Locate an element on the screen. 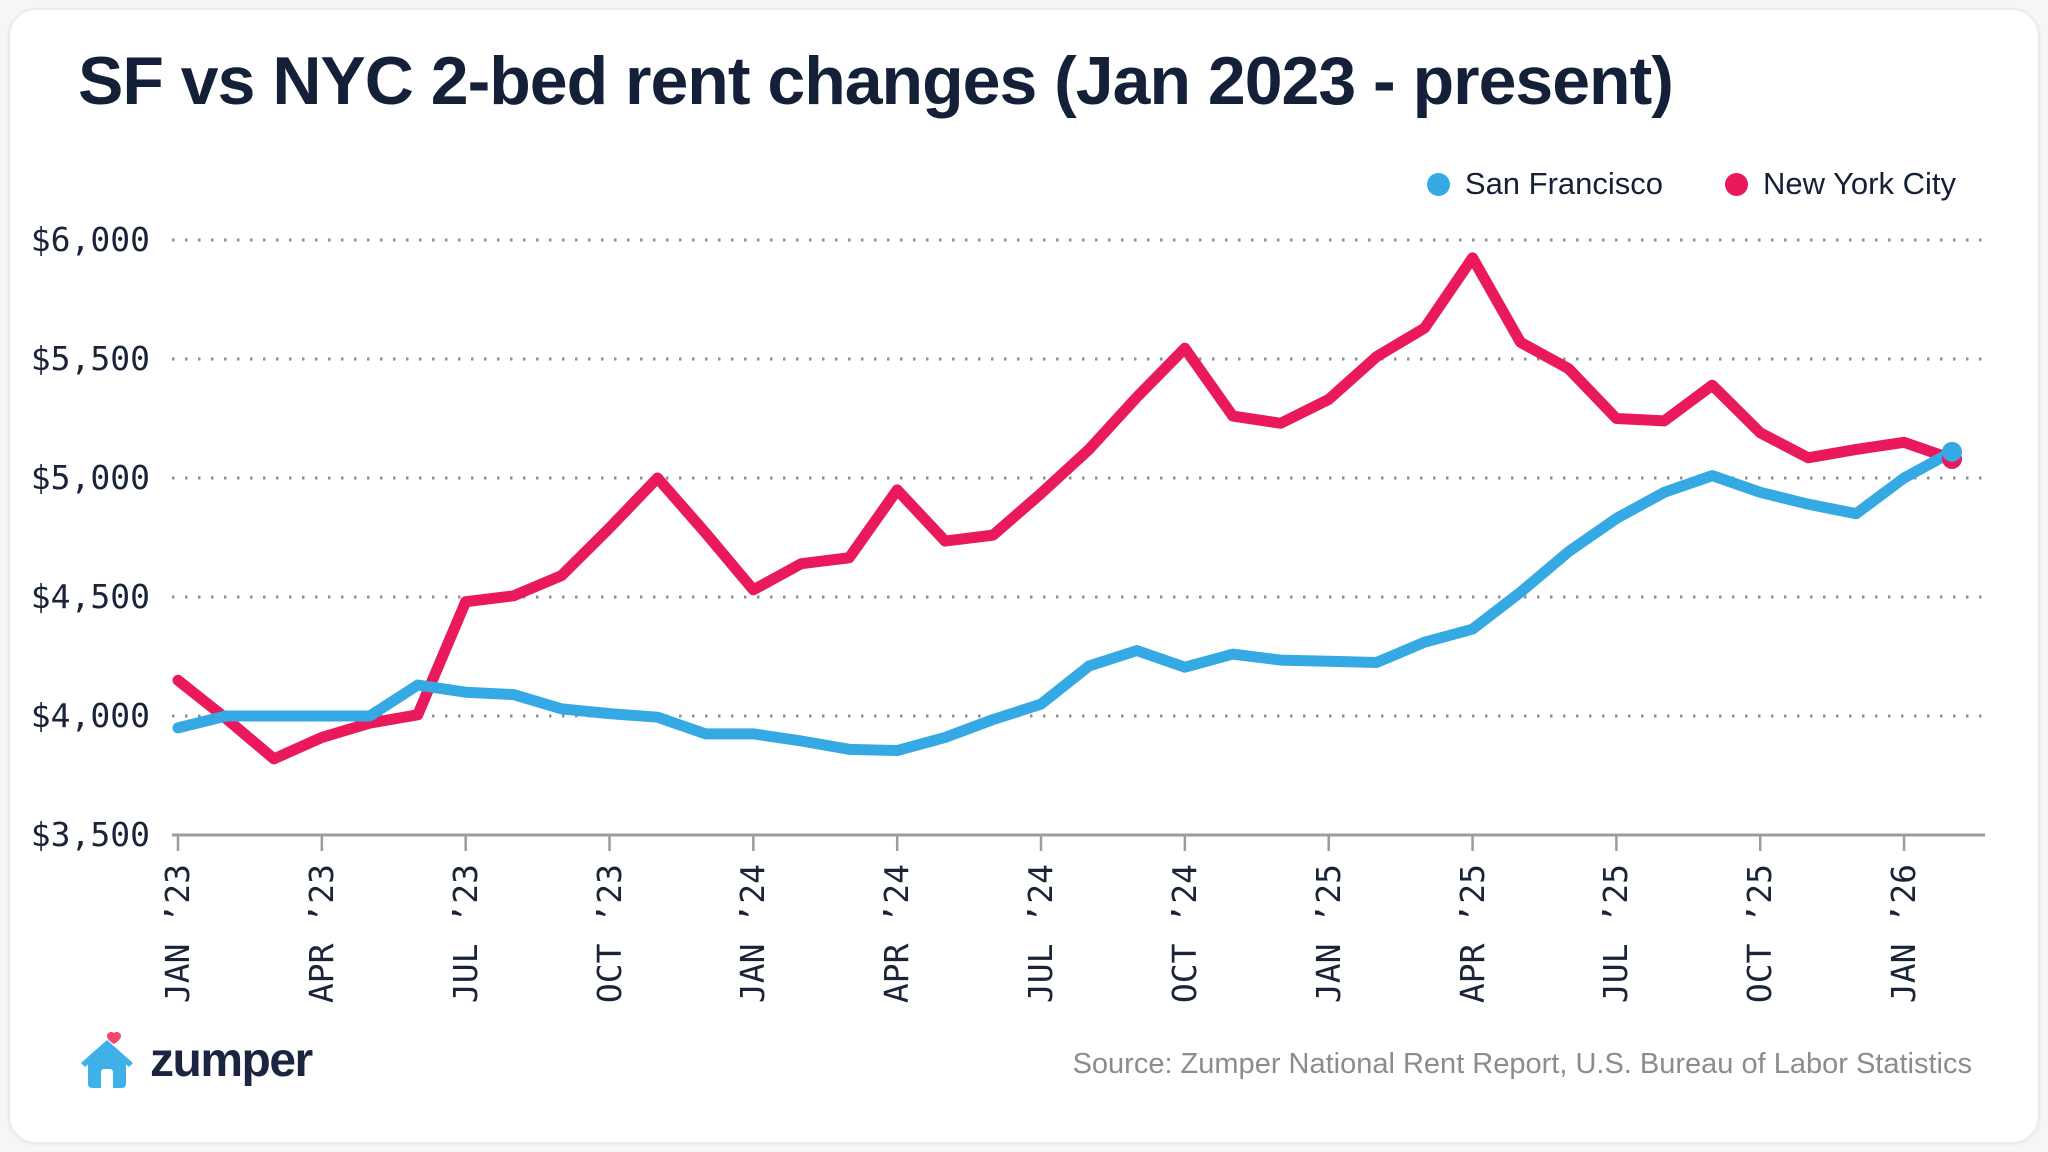  legend-item-san-francisco: San Francisco is located at coordinates (1545, 184).